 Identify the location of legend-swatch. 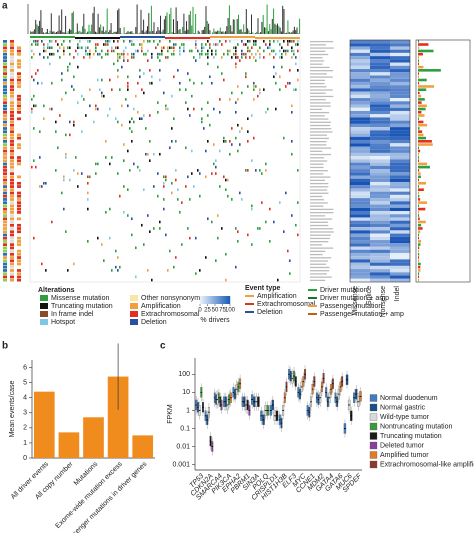
(134, 314).